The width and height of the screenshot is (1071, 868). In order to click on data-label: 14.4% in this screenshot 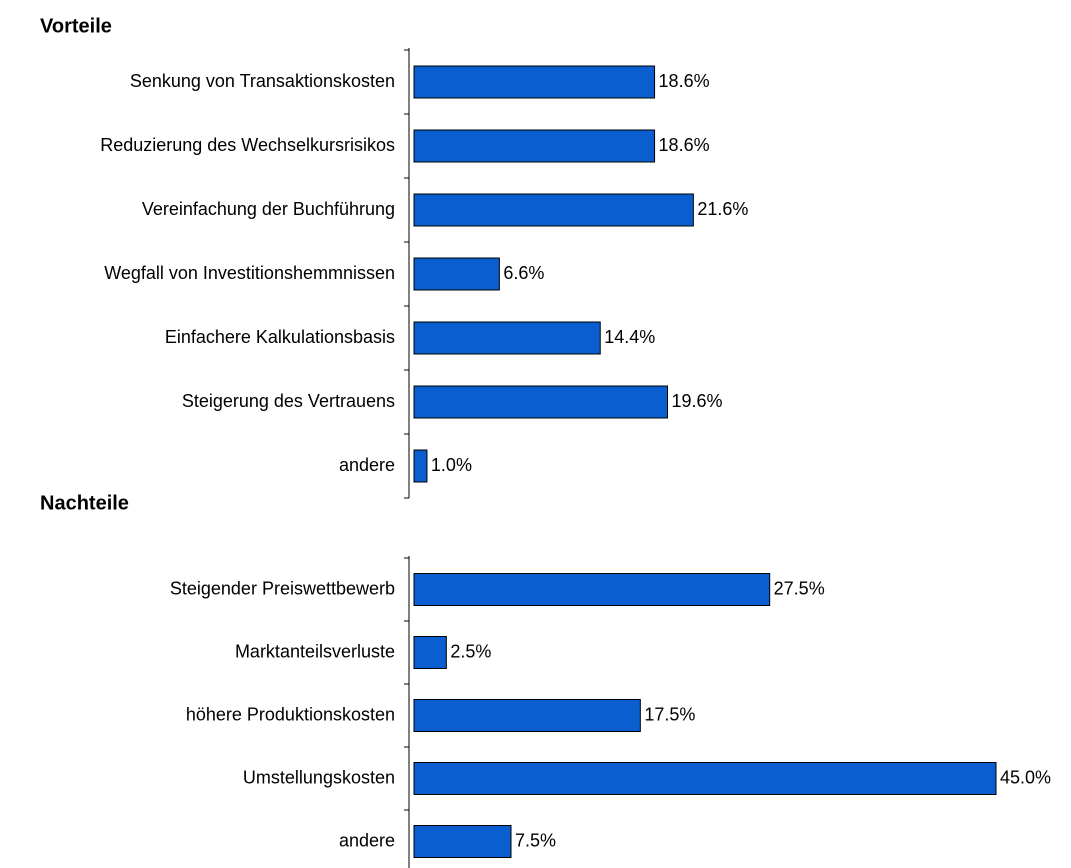, I will do `click(629, 337)`.